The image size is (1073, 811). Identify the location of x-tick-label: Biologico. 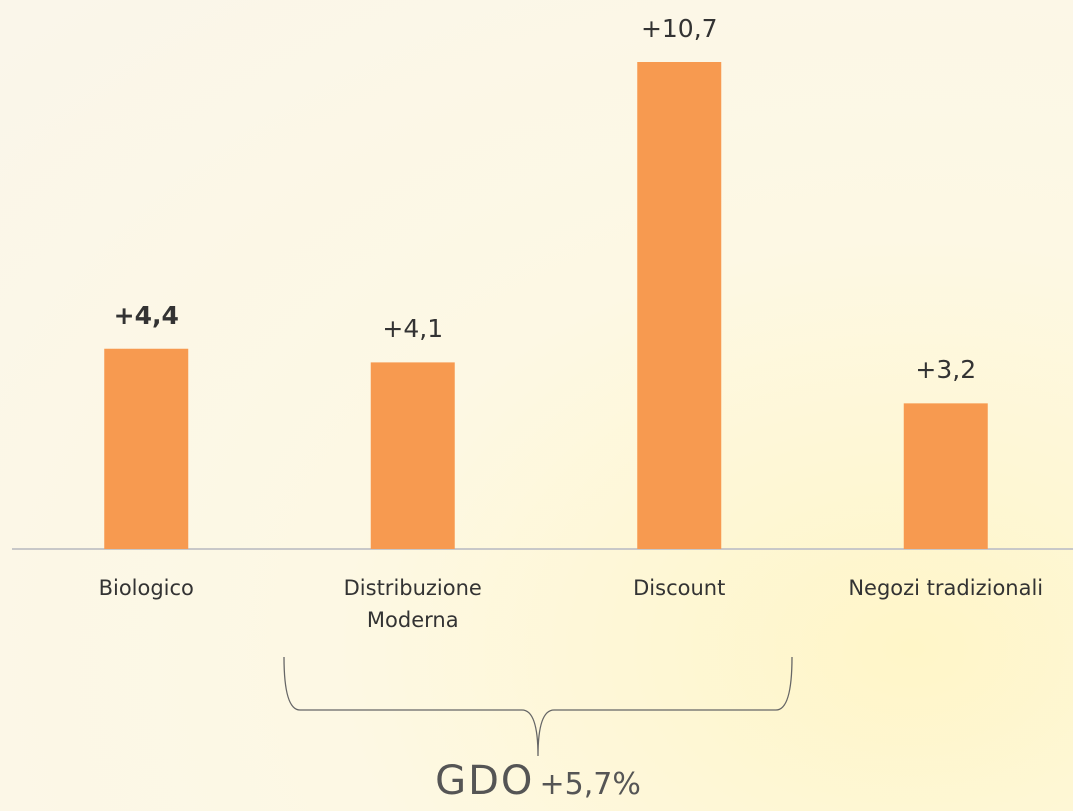
(146, 588).